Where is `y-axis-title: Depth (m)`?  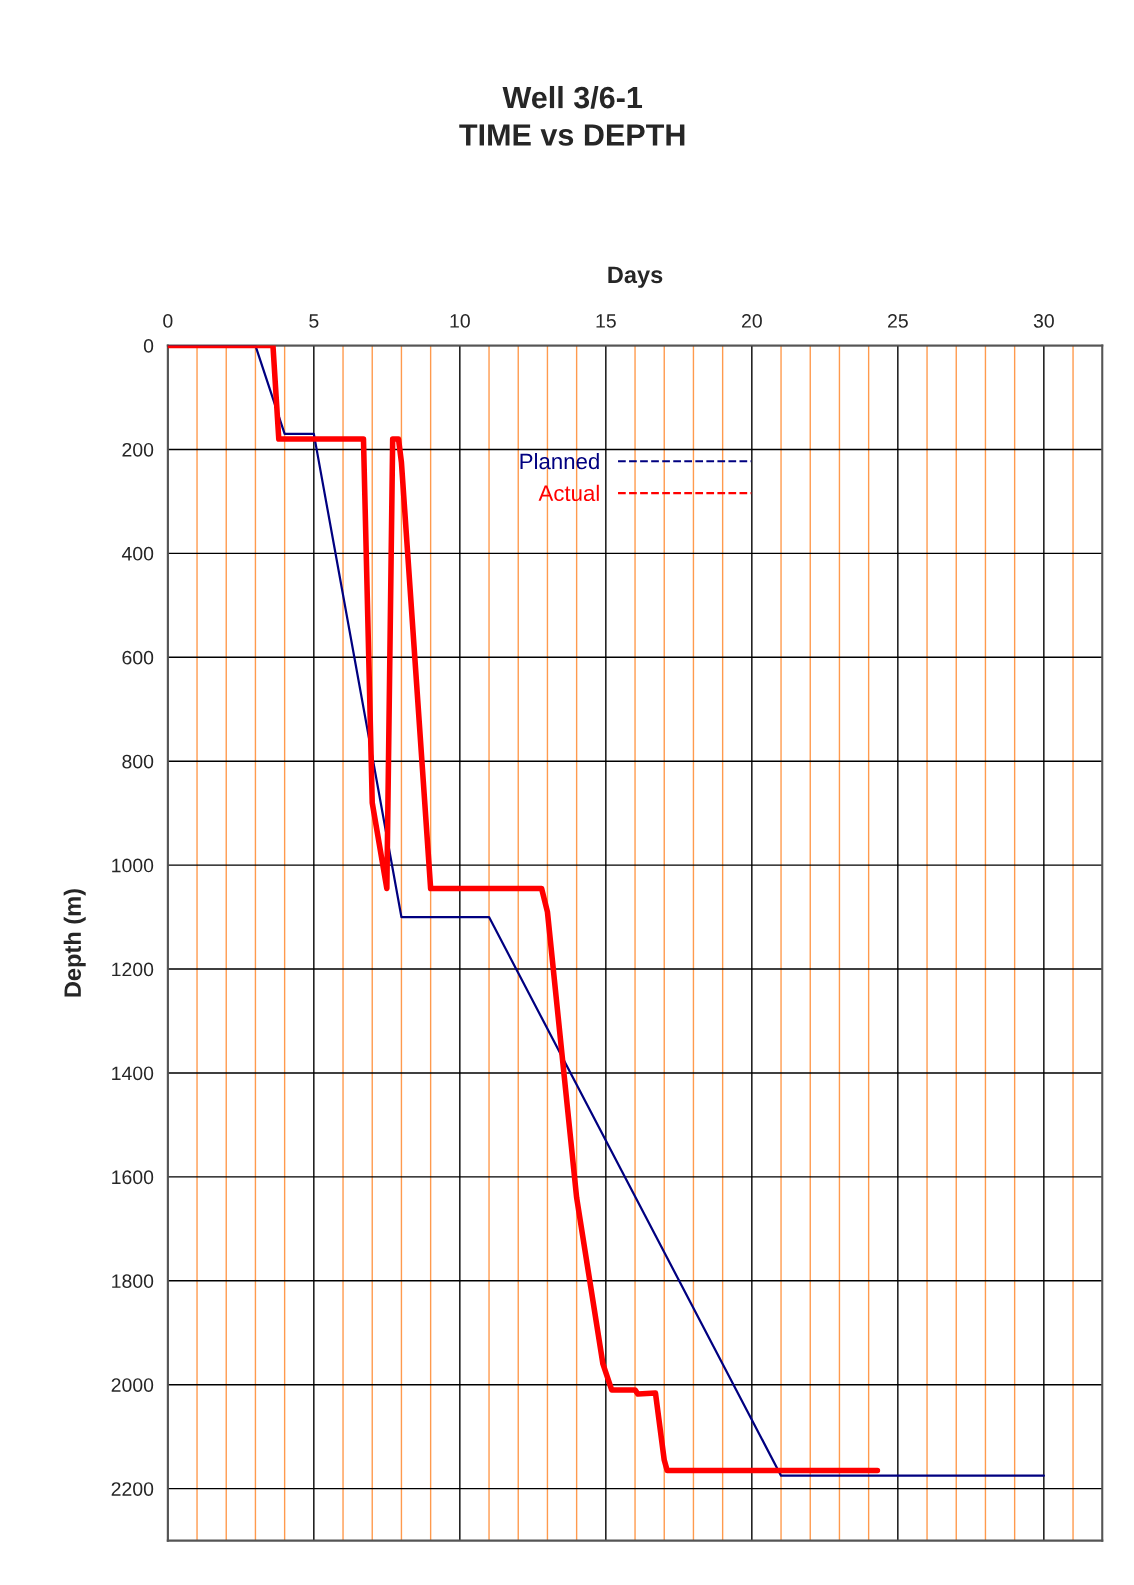 y-axis-title: Depth (m) is located at coordinates (74, 943).